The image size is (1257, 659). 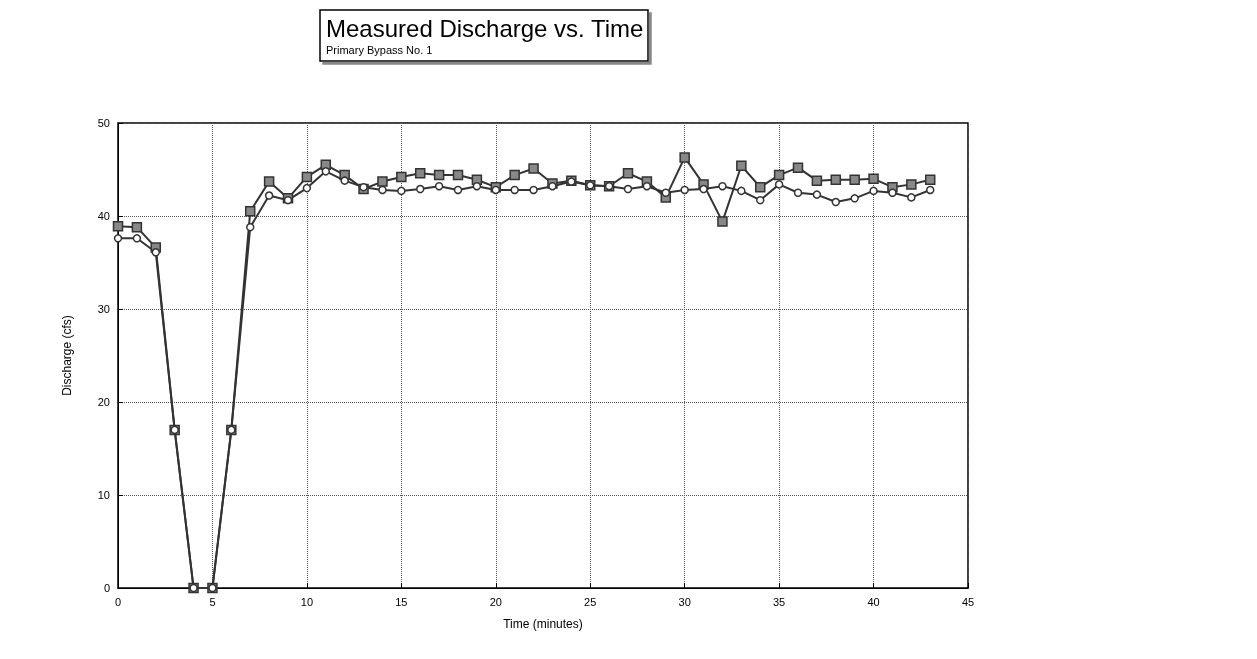 I want to click on y-tick-label: 30, so click(x=103, y=309).